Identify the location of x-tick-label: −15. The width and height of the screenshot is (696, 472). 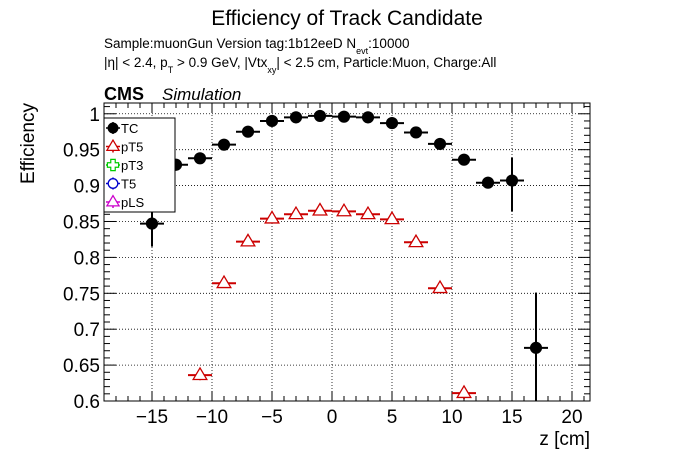
(152, 417).